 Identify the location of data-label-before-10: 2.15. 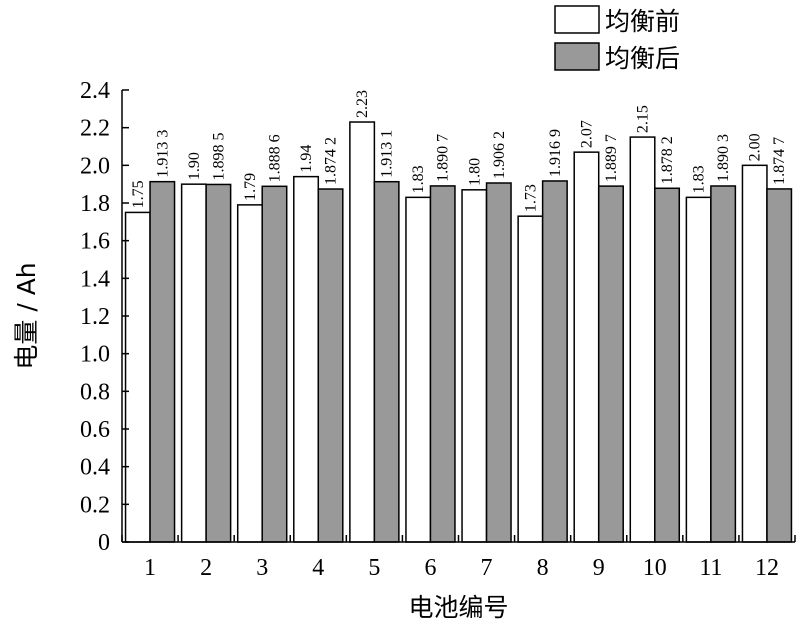
(643, 119).